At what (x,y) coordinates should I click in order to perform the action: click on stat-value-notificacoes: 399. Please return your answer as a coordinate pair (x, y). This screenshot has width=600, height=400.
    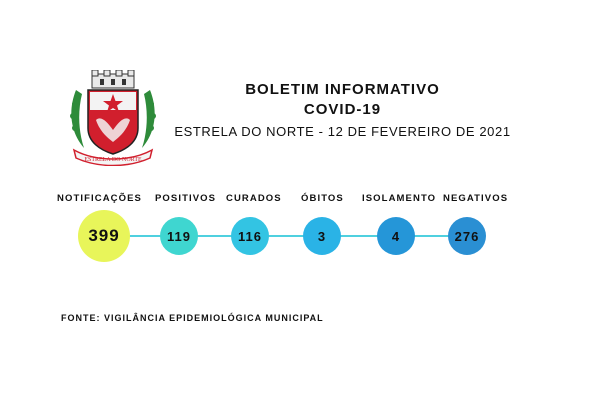
    Looking at the image, I should click on (104, 235).